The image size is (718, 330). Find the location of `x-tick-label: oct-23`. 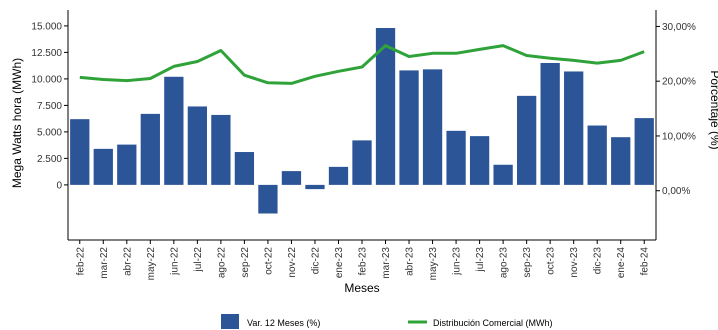

x-tick-label: oct-23 is located at coordinates (551, 261).